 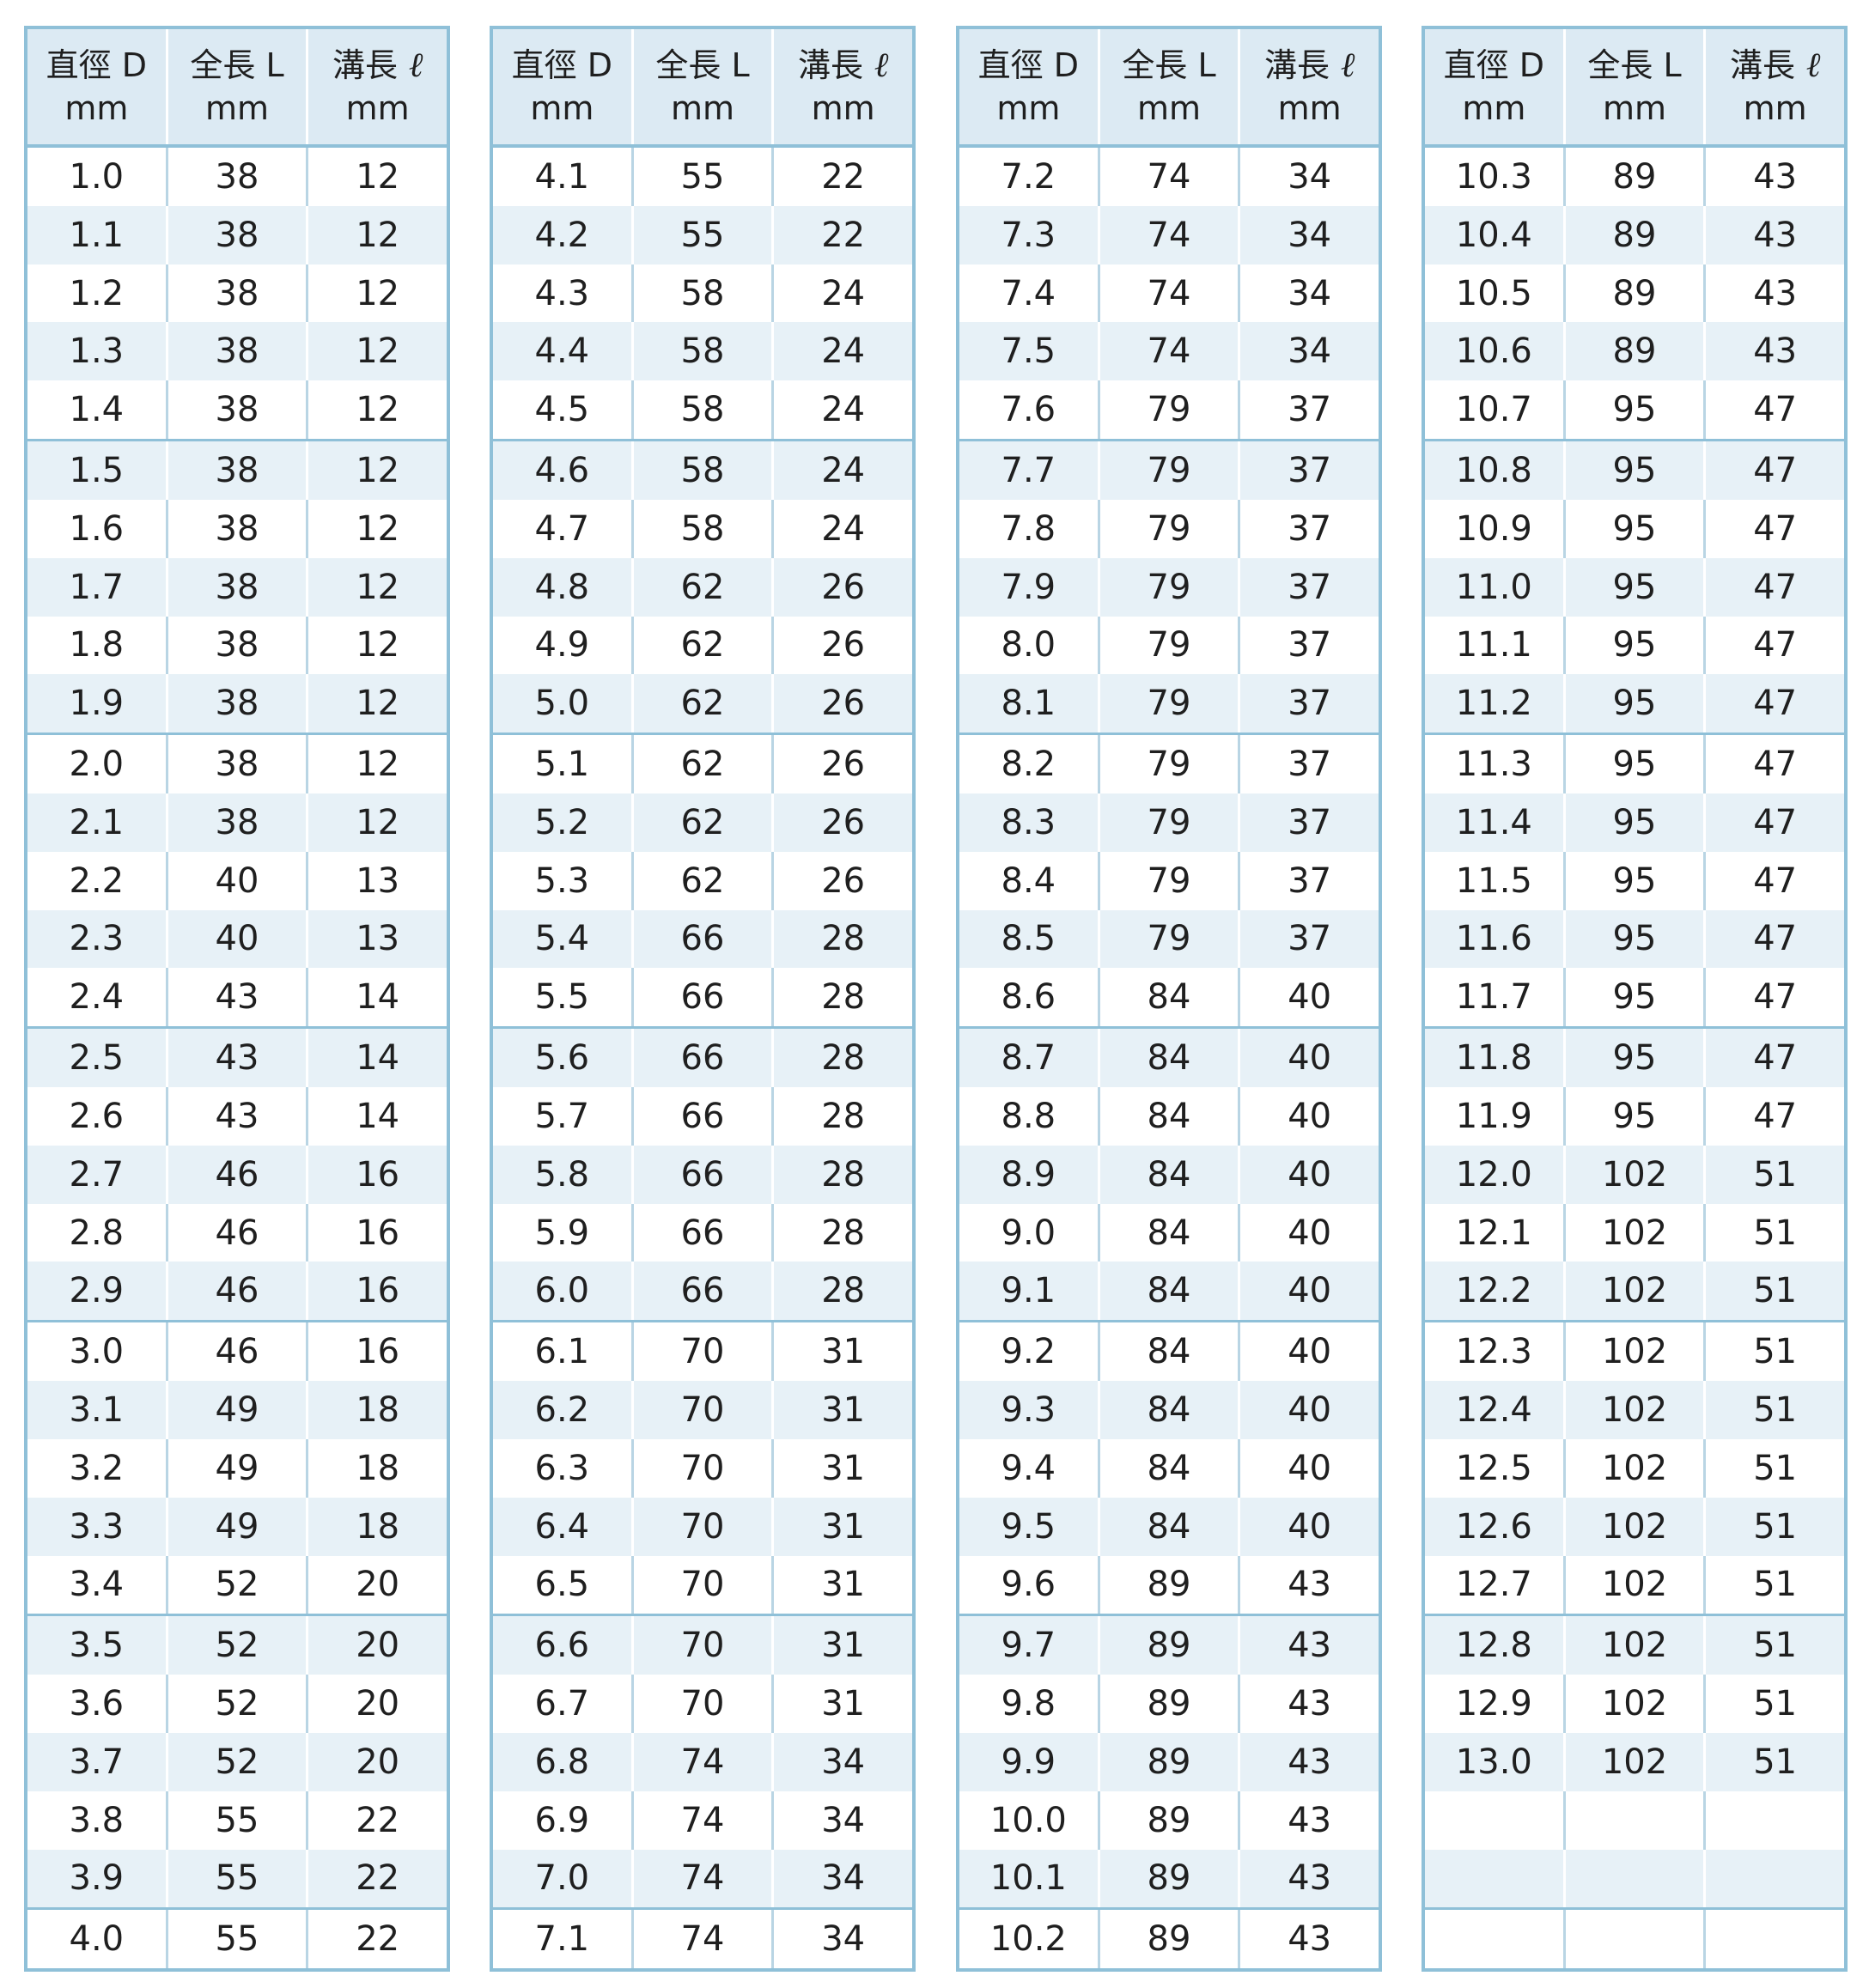 I want to click on cell-diameter: 12.5, so click(x=1495, y=1468).